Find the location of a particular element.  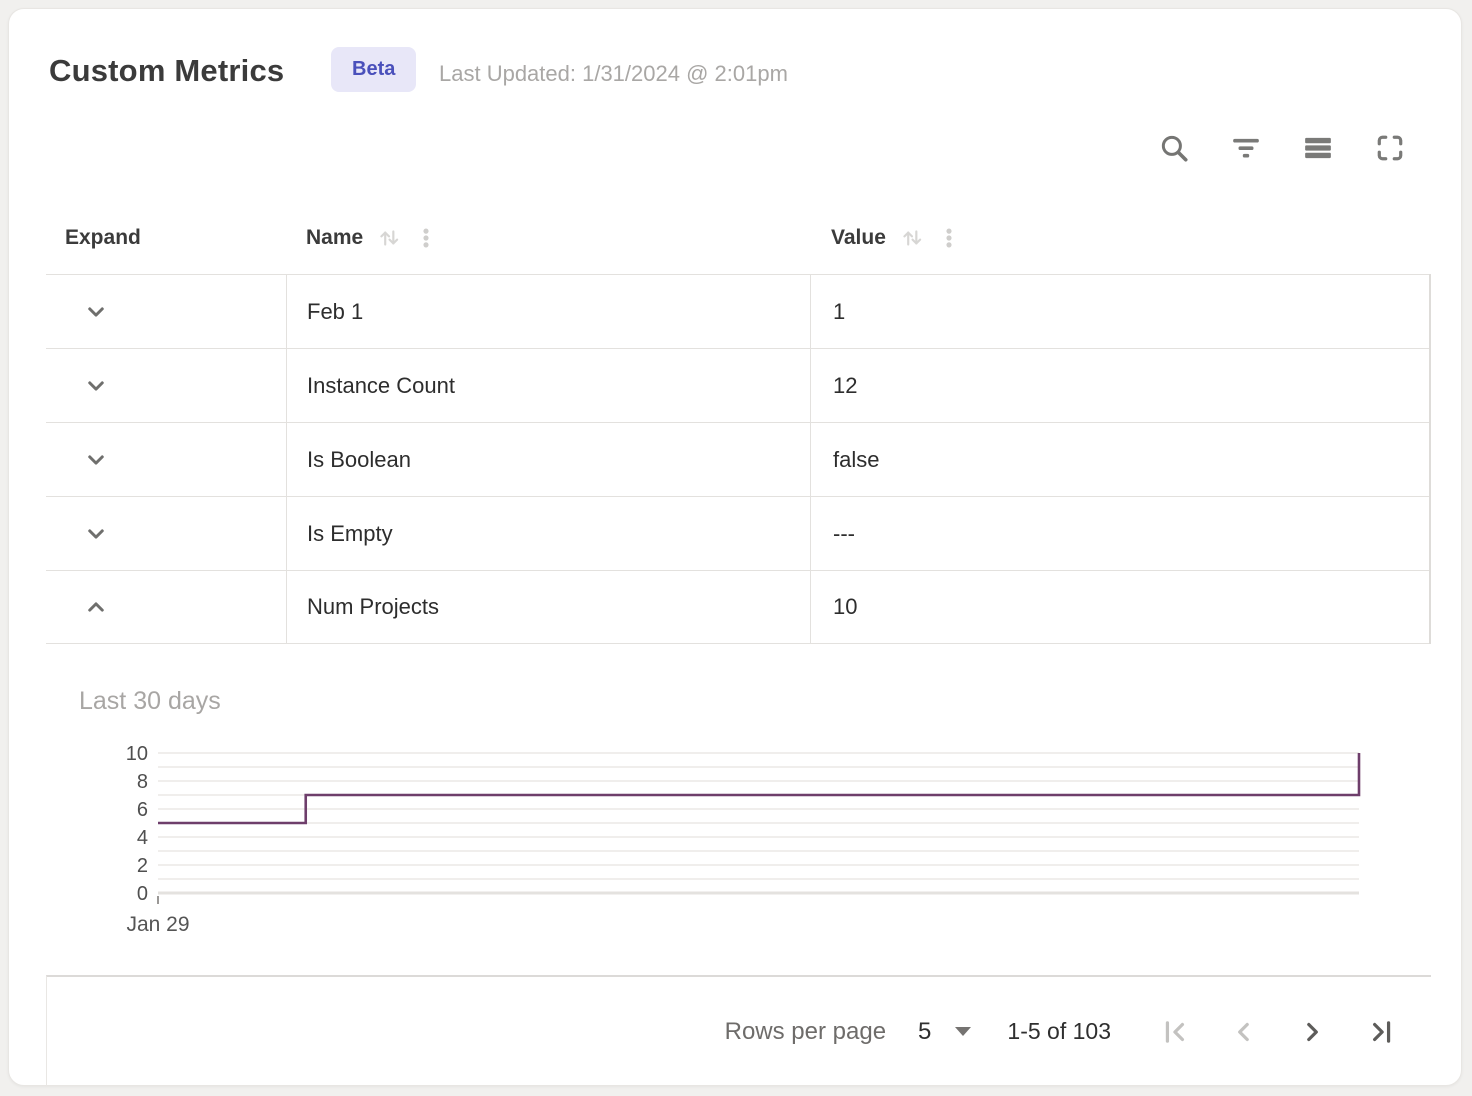

table-row: Is Boolean false is located at coordinates (737, 459).